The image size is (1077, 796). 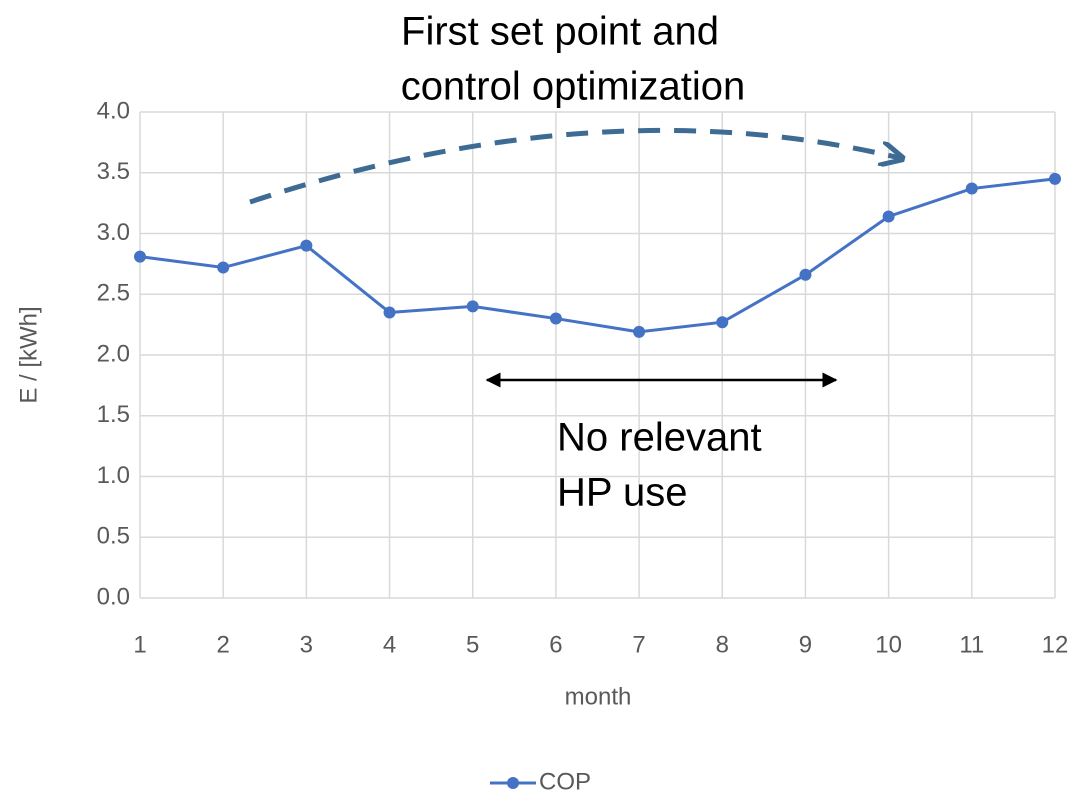 What do you see at coordinates (113, 110) in the screenshot?
I see `y-tick-label: 4.0` at bounding box center [113, 110].